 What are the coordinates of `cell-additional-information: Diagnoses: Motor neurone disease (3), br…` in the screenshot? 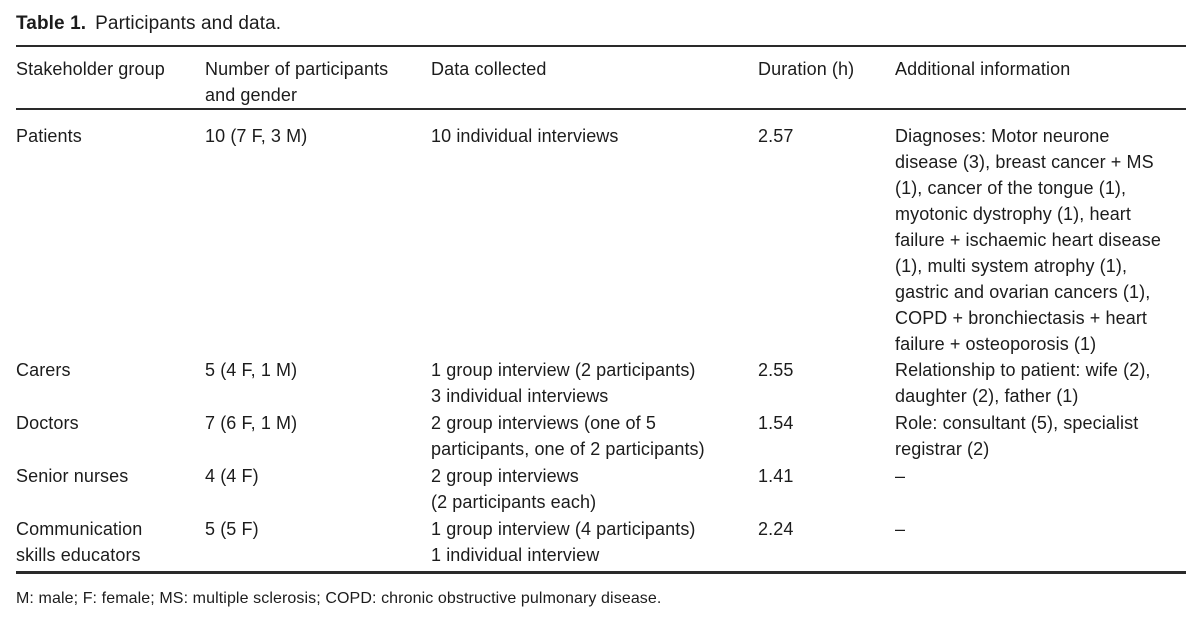 It's located at (1028, 240).